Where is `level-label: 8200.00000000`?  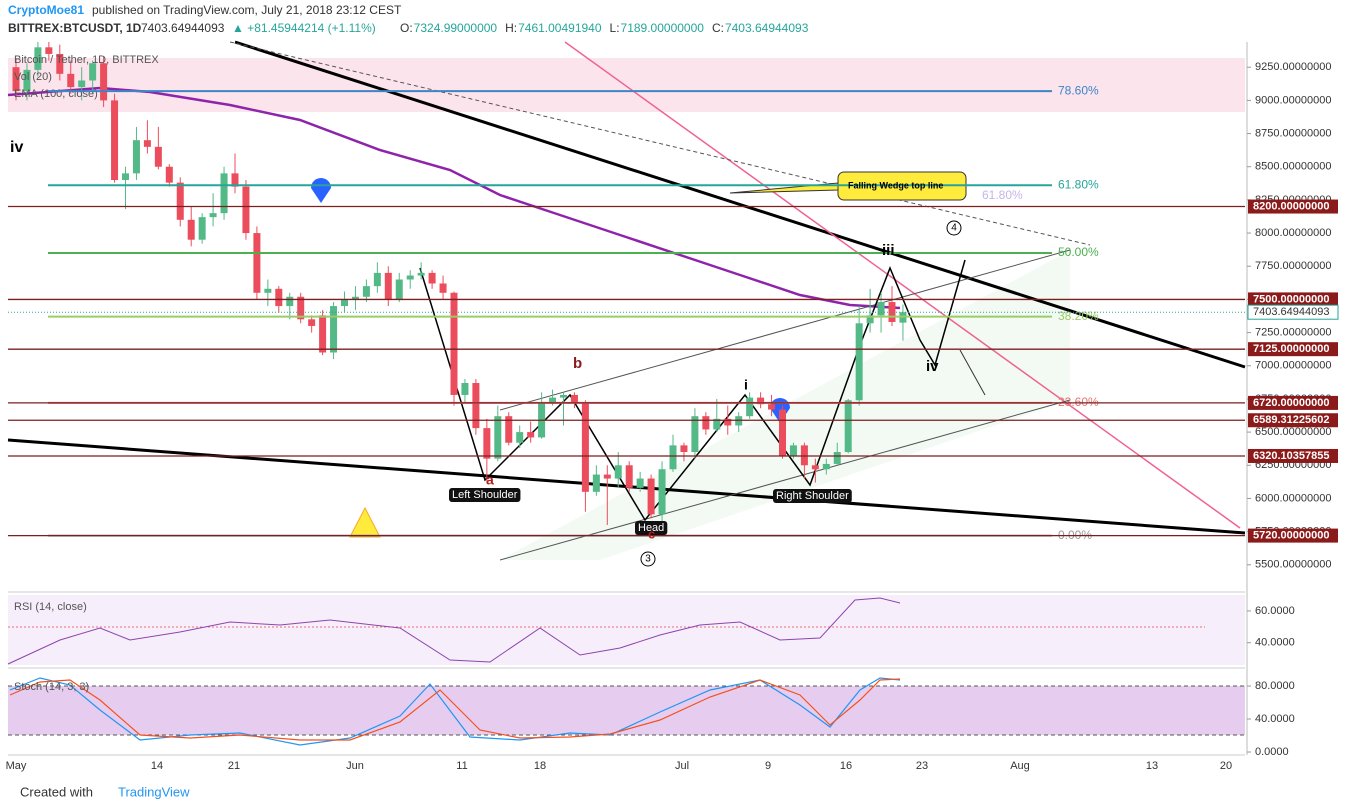 level-label: 8200.00000000 is located at coordinates (1291, 206).